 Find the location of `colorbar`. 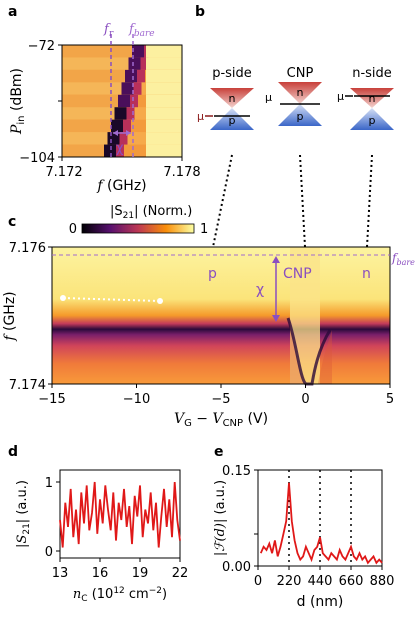

colorbar is located at coordinates (138, 228).